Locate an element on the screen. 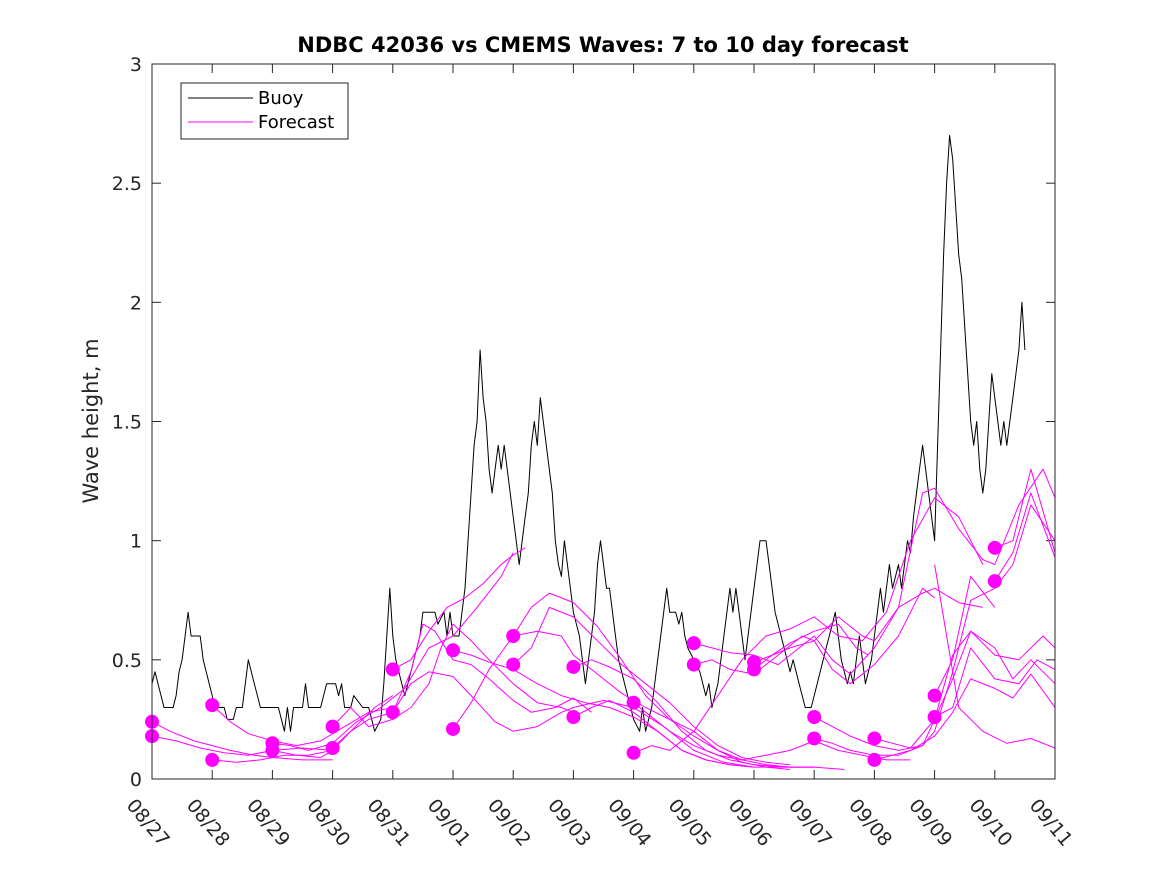 This screenshot has height=880, width=1167. y-tick-label: 1.5 is located at coordinates (127, 423).